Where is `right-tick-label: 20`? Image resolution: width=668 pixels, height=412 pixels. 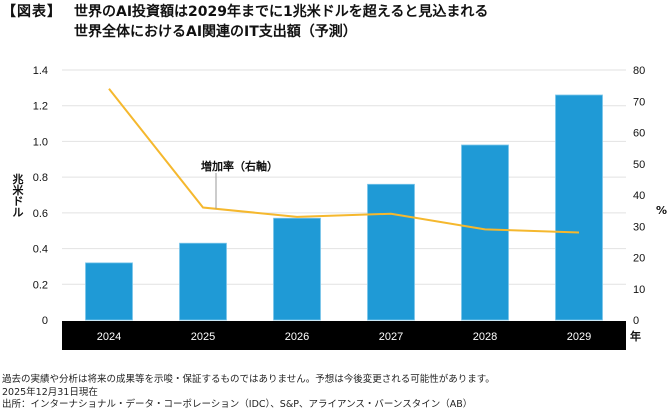 right-tick-label: 20 is located at coordinates (639, 259).